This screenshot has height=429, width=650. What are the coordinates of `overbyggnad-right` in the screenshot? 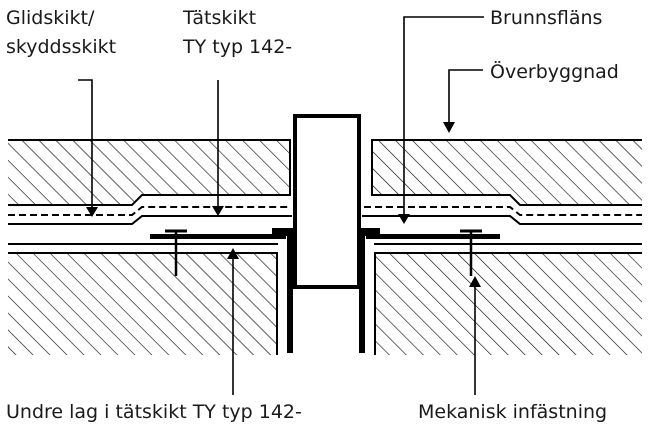 It's located at (506, 172).